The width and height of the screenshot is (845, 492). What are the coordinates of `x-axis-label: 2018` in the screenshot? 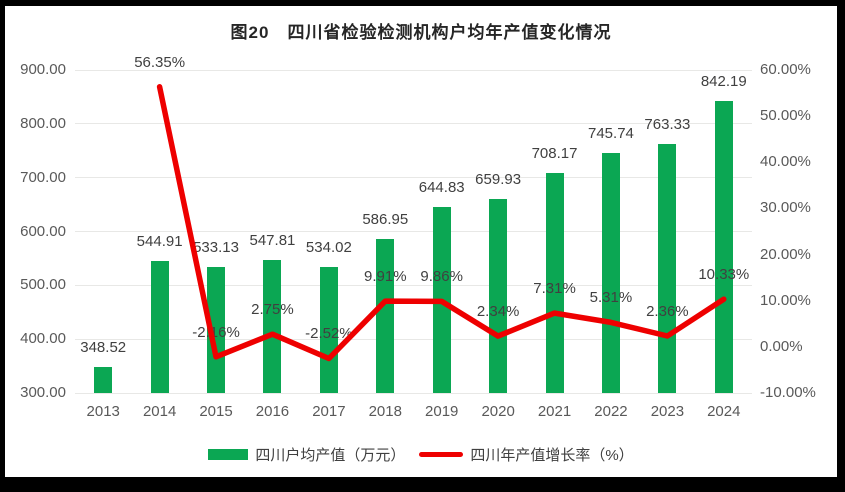 It's located at (385, 411).